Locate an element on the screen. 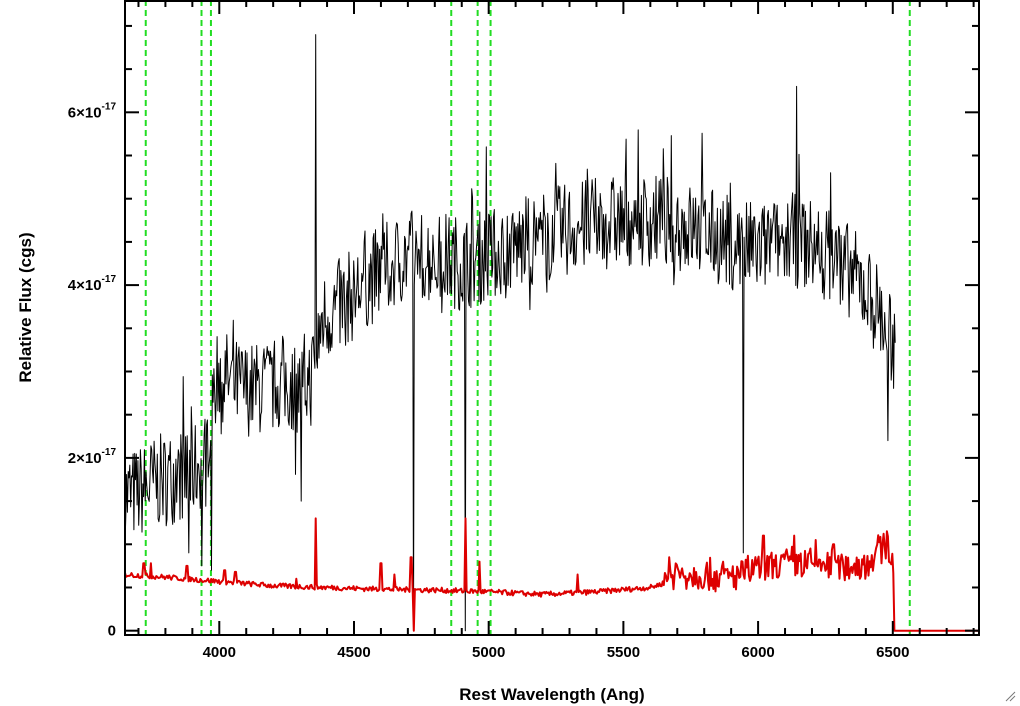  y-axis-title: Relative Flux (cgs) is located at coordinates (25, 307).